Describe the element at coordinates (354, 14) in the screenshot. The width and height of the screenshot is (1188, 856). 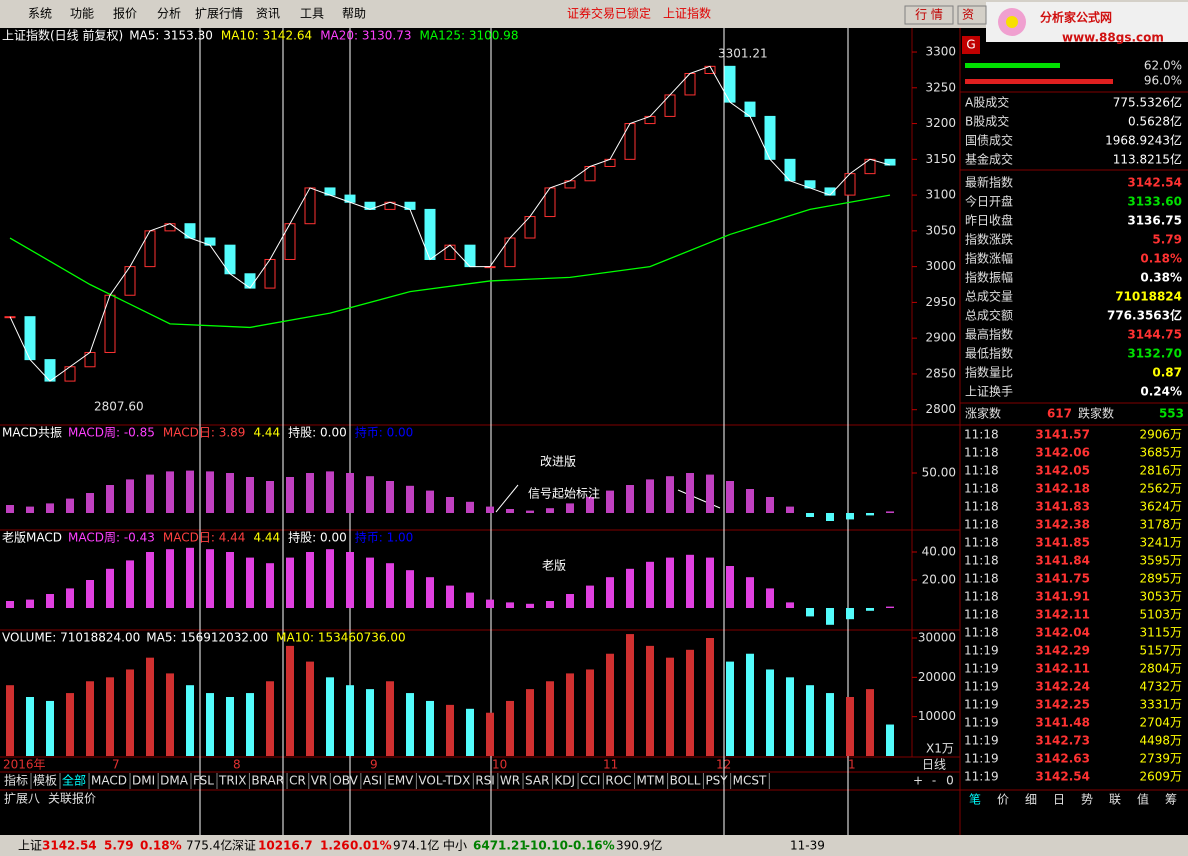
I see `menu-item: 帮助` at that location.